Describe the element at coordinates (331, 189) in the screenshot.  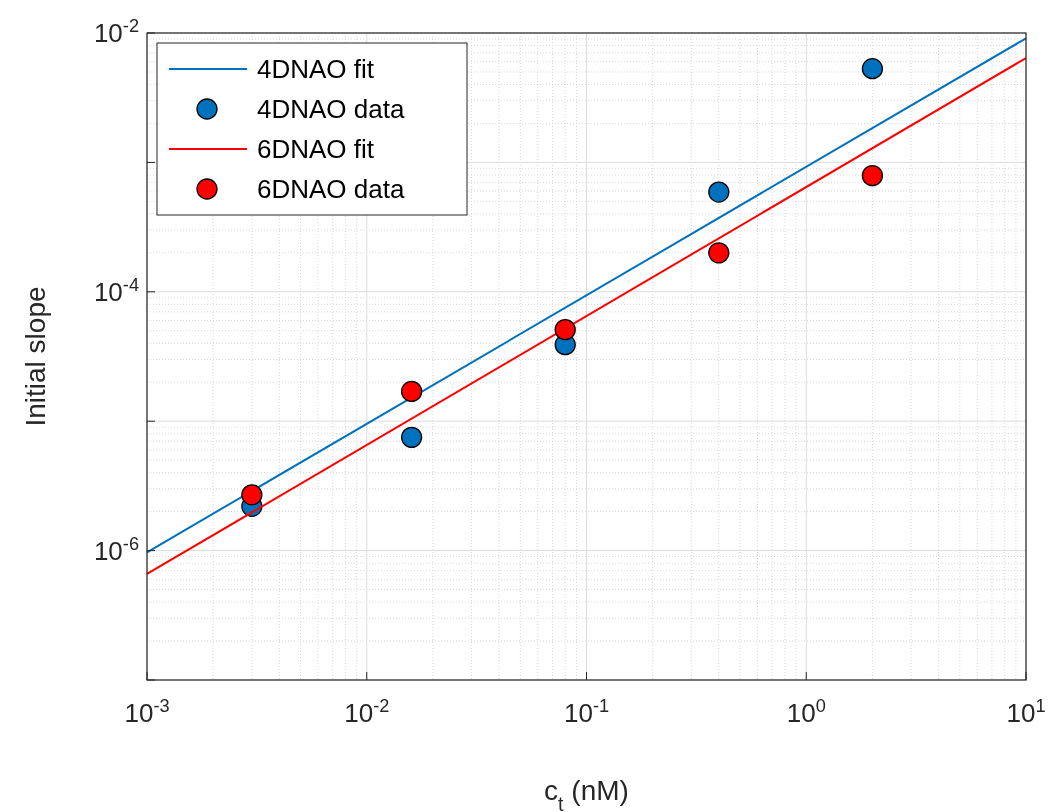
I see `legend-label: 6DNAO data` at that location.